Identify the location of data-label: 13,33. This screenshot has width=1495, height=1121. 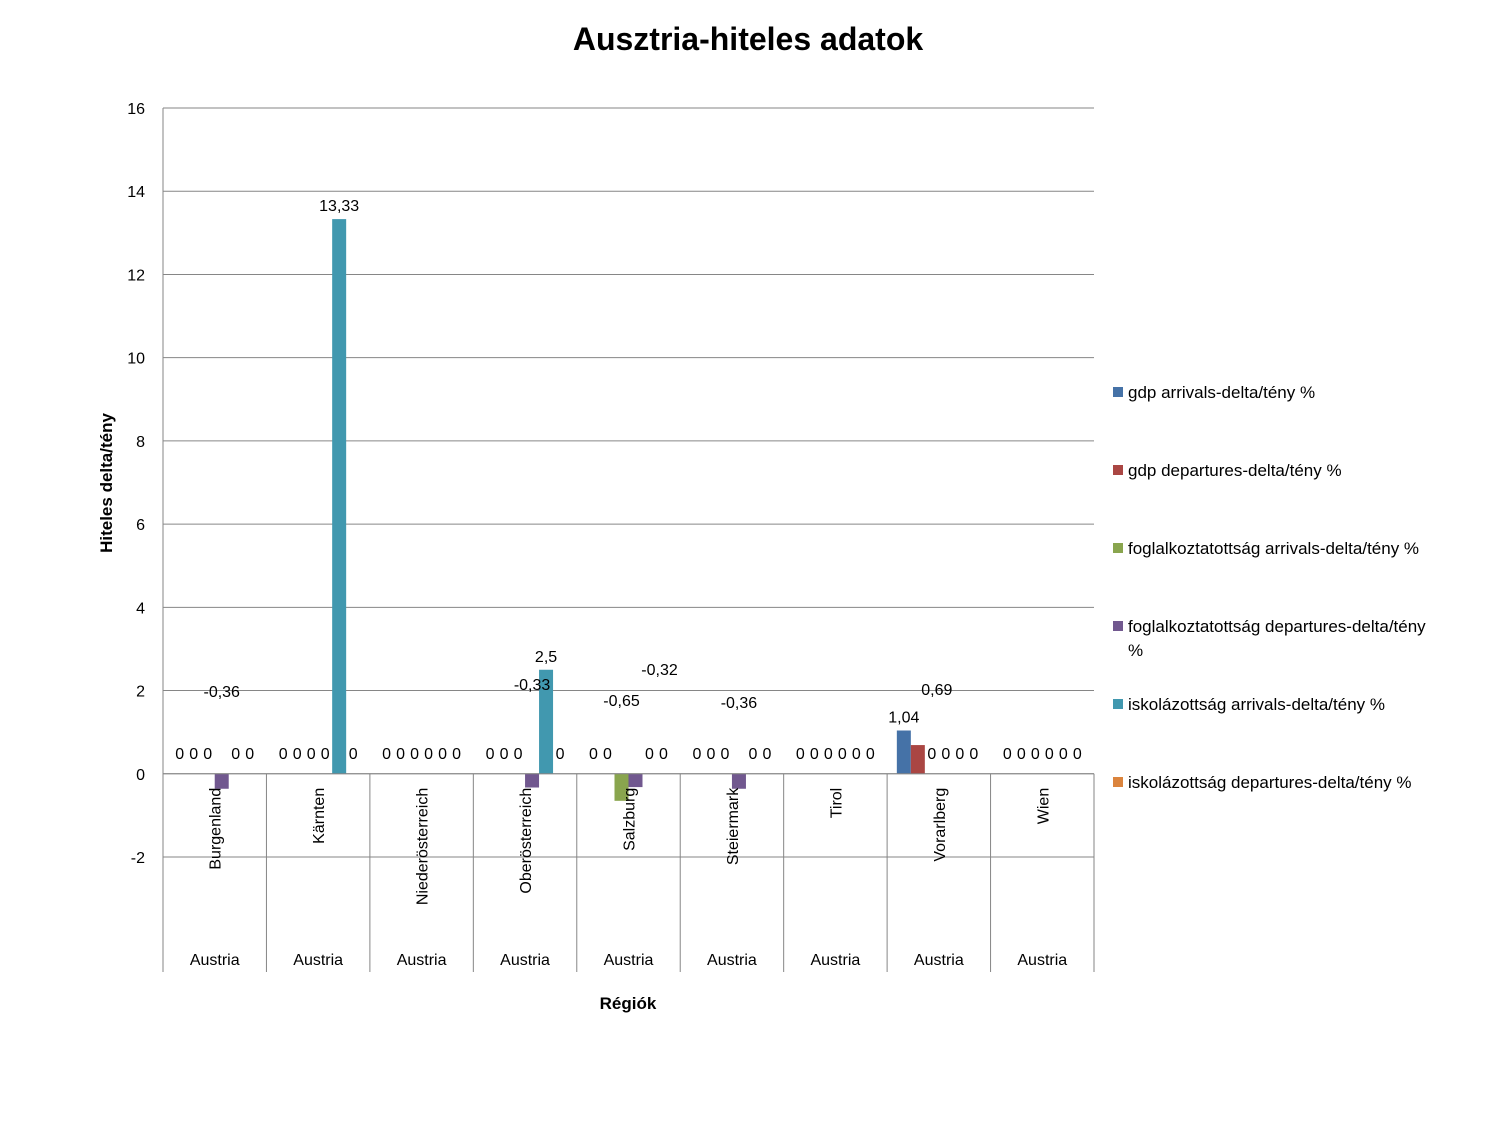
(339, 206).